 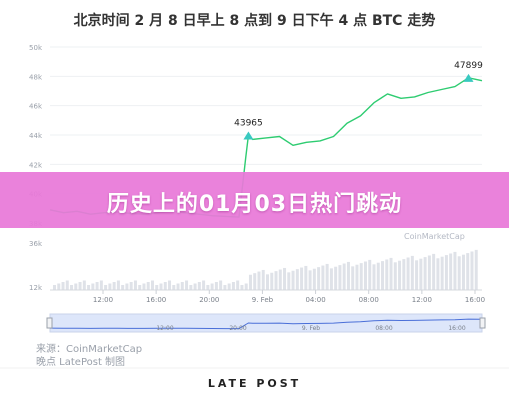 I want to click on x-tick-label: 08:00, so click(x=369, y=300).